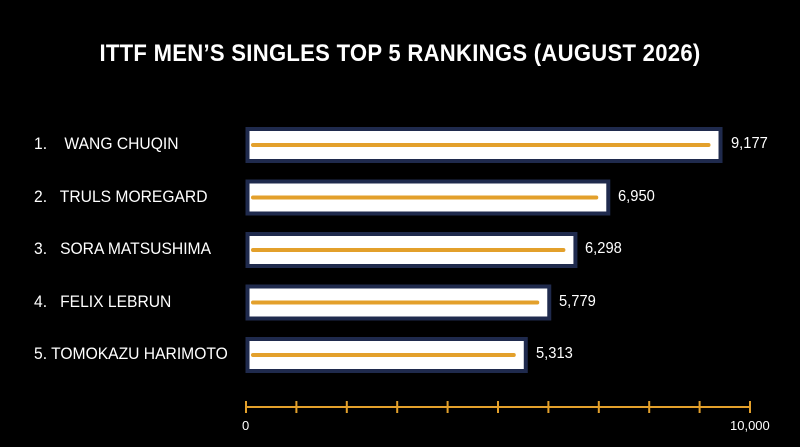  Describe the element at coordinates (246, 425) in the screenshot. I see `x-tick-label: 0` at that location.